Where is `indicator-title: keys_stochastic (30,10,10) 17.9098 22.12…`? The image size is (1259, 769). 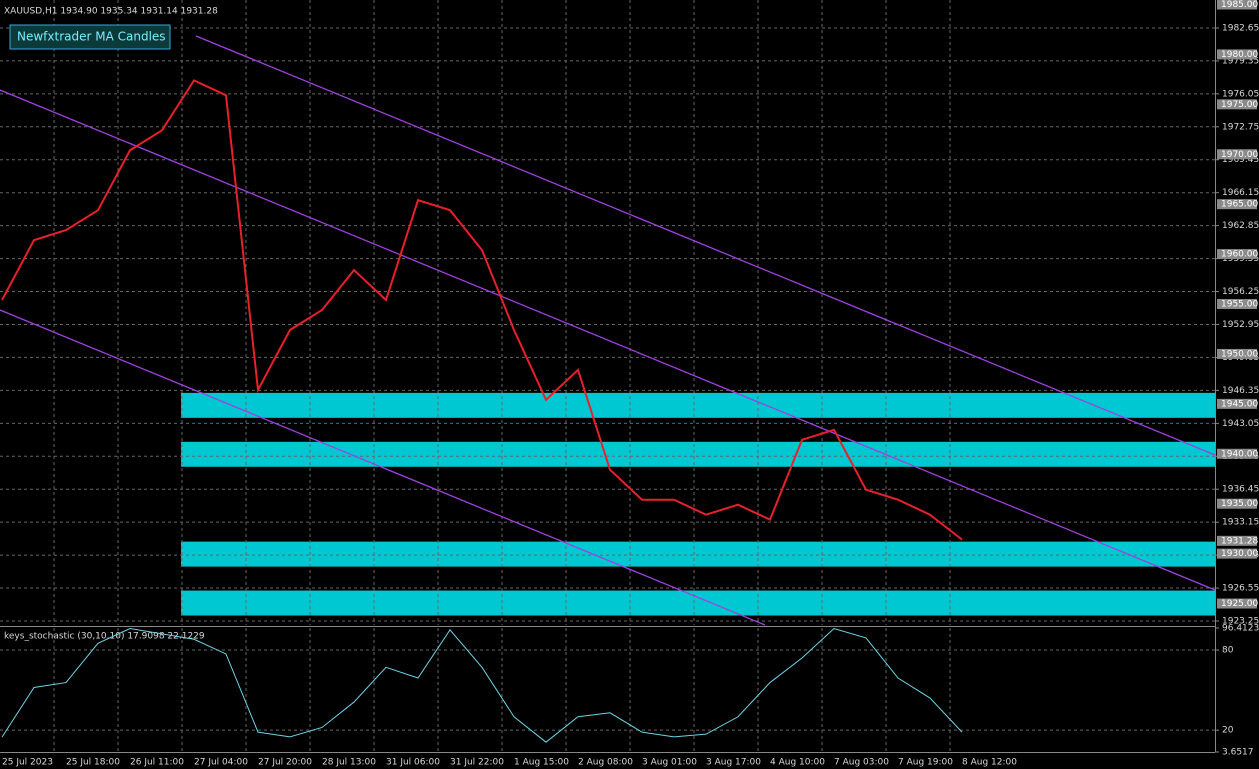 indicator-title: keys_stochastic (30,10,10) 17.9098 22.12… is located at coordinates (104, 637).